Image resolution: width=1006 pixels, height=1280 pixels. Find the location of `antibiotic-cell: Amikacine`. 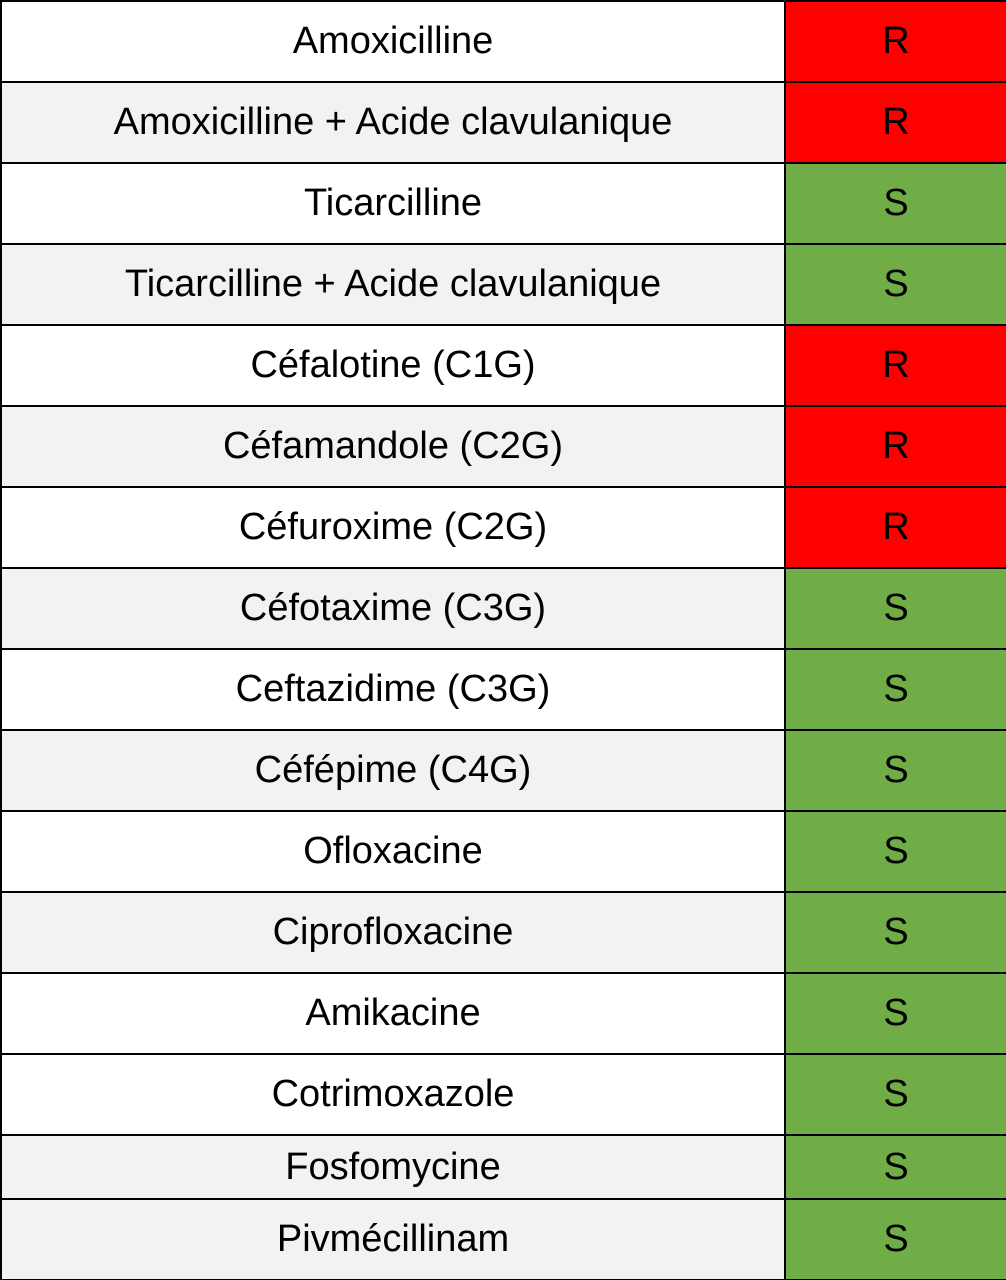

antibiotic-cell: Amikacine is located at coordinates (394, 1014).